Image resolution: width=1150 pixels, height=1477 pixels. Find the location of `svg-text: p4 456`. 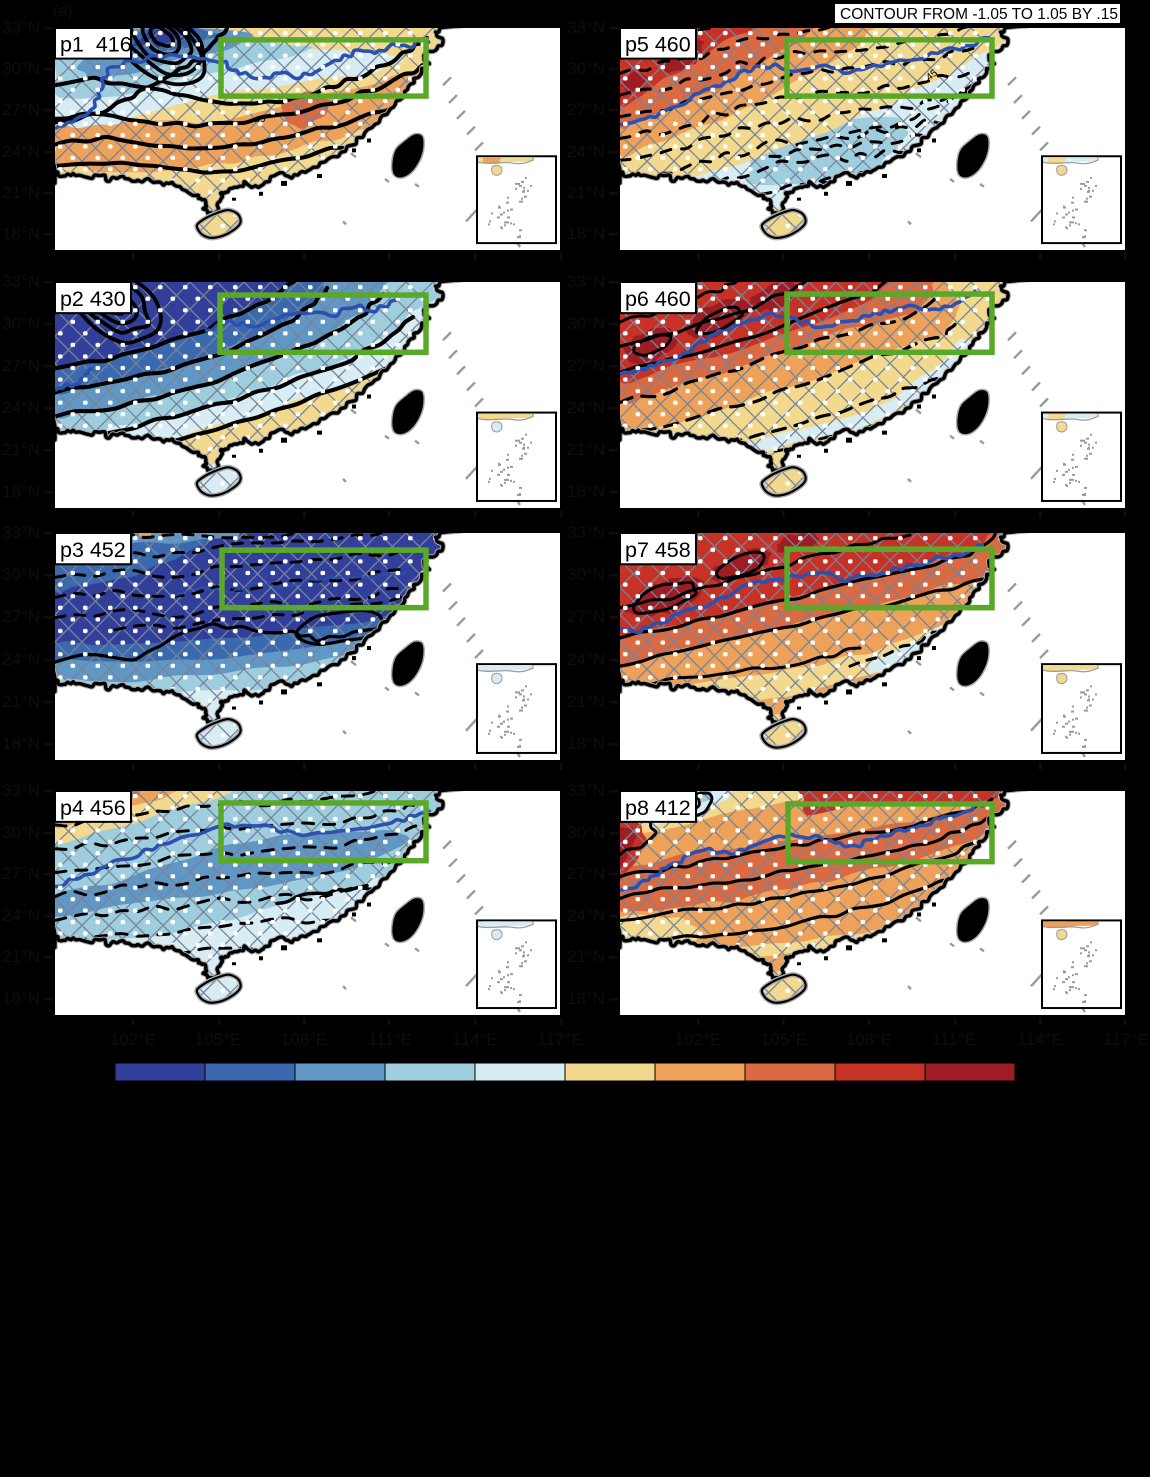

svg-text: p4 456 is located at coordinates (93, 808).